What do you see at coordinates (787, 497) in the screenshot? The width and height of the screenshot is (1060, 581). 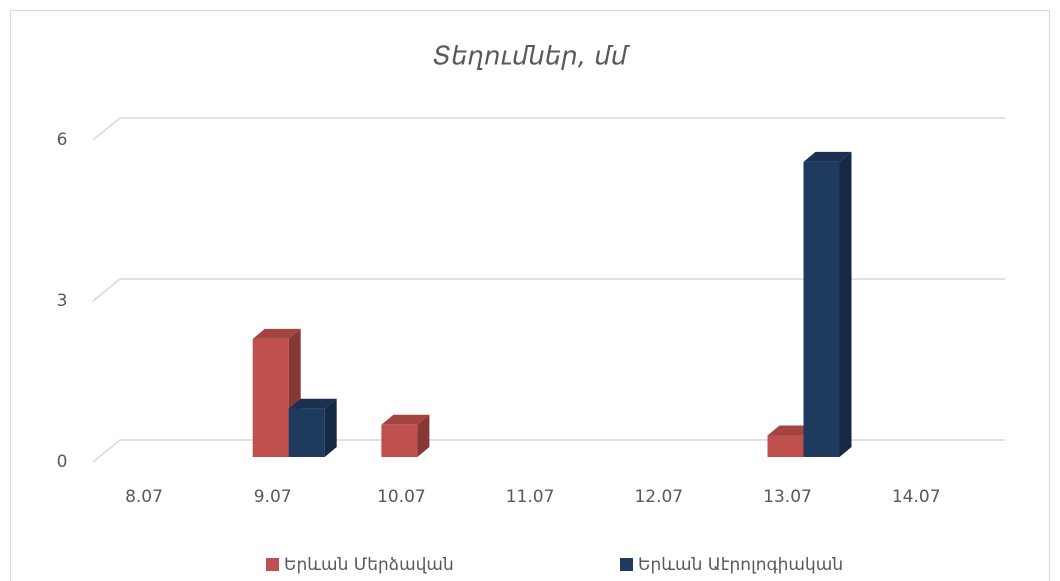 I see `x-tick-label: 13.07` at bounding box center [787, 497].